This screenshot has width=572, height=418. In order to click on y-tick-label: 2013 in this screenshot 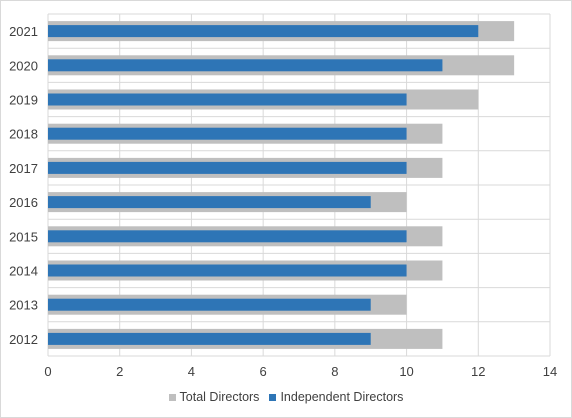, I will do `click(23, 305)`.